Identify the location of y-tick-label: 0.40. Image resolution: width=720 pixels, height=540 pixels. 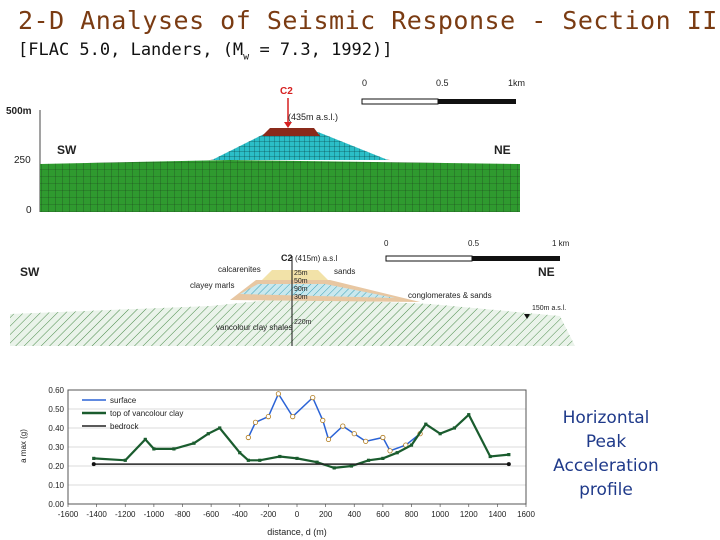
(56, 428).